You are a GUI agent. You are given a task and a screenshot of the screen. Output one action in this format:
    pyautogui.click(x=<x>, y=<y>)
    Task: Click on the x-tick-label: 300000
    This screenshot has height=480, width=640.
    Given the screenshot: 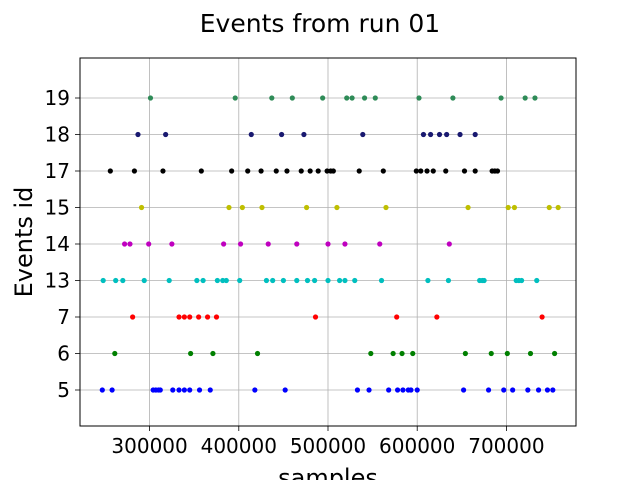 What is the action you would take?
    pyautogui.click(x=149, y=446)
    